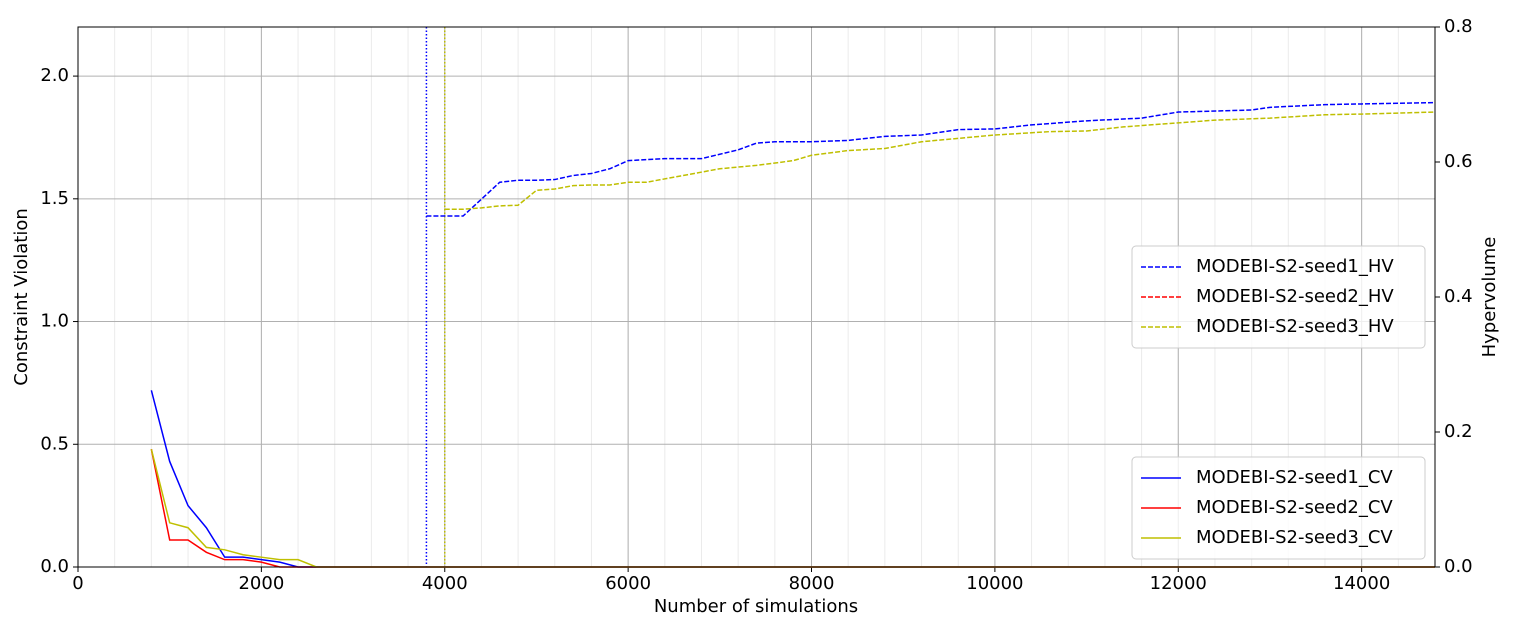 The height and width of the screenshot is (631, 1513). What do you see at coordinates (1361, 583) in the screenshot?
I see `x-tick-label: 14000` at bounding box center [1361, 583].